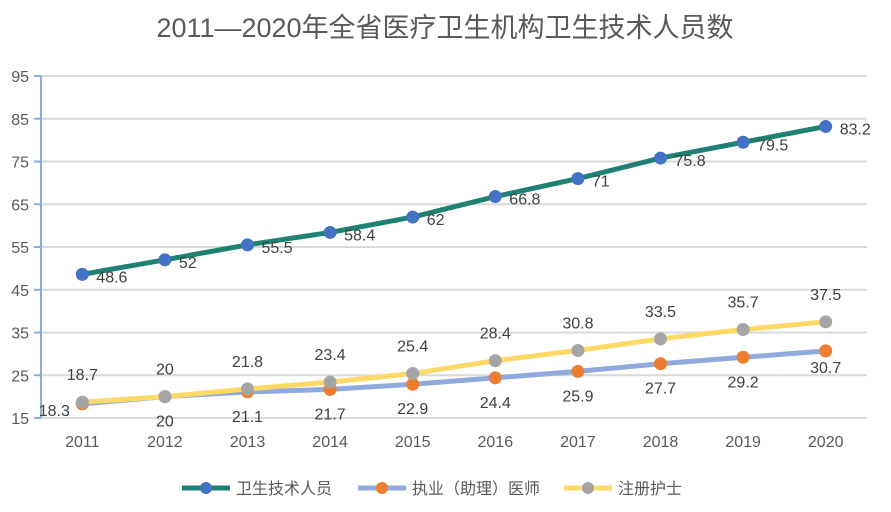  I want to click on x-tick-label: 2020, so click(826, 442).